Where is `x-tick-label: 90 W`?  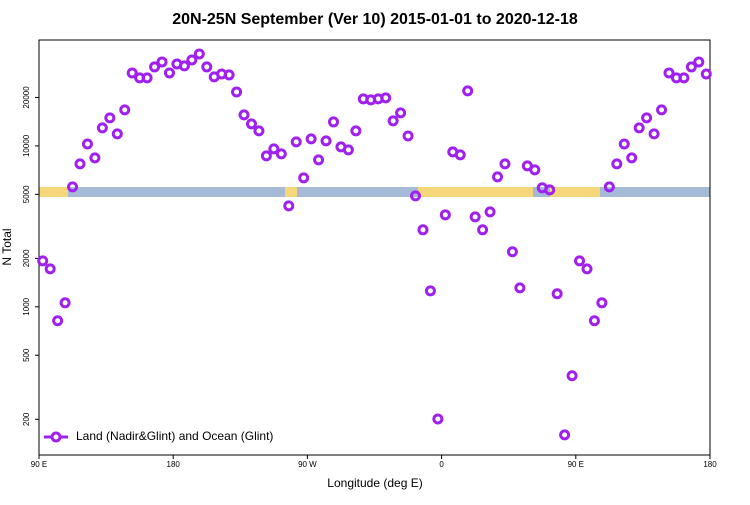
x-tick-label: 90 W is located at coordinates (307, 464).